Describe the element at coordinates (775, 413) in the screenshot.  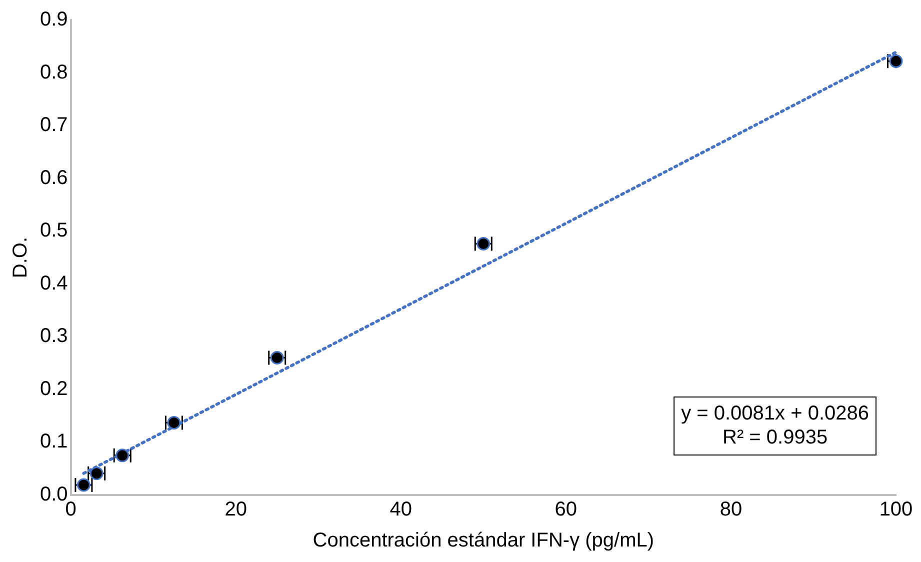
I see `annotation: y = 0.0081x + 0.0286` at that location.